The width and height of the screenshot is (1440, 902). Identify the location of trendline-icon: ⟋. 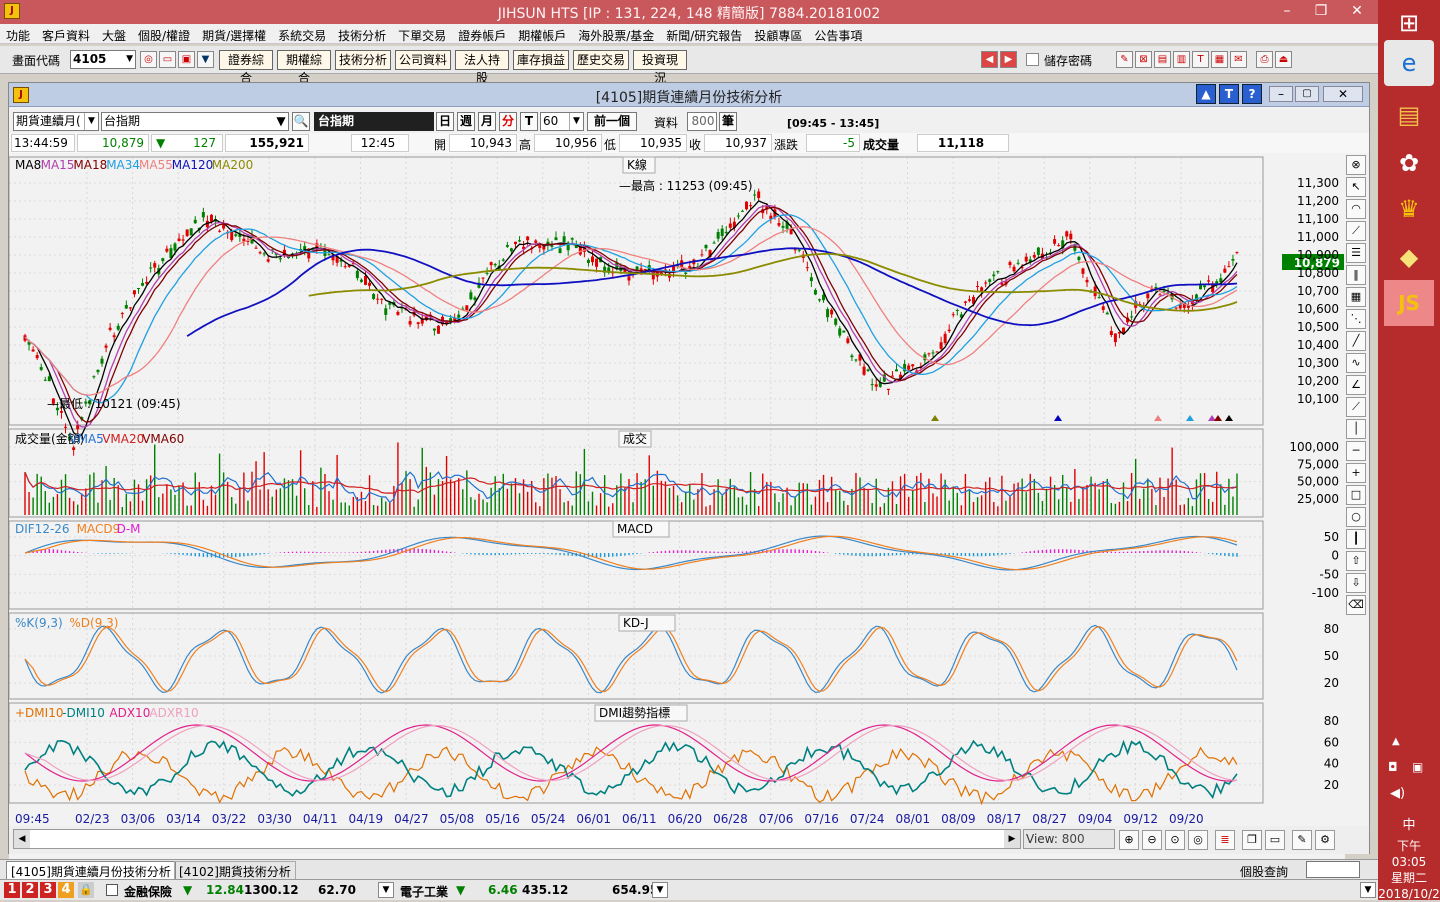
(1356, 231).